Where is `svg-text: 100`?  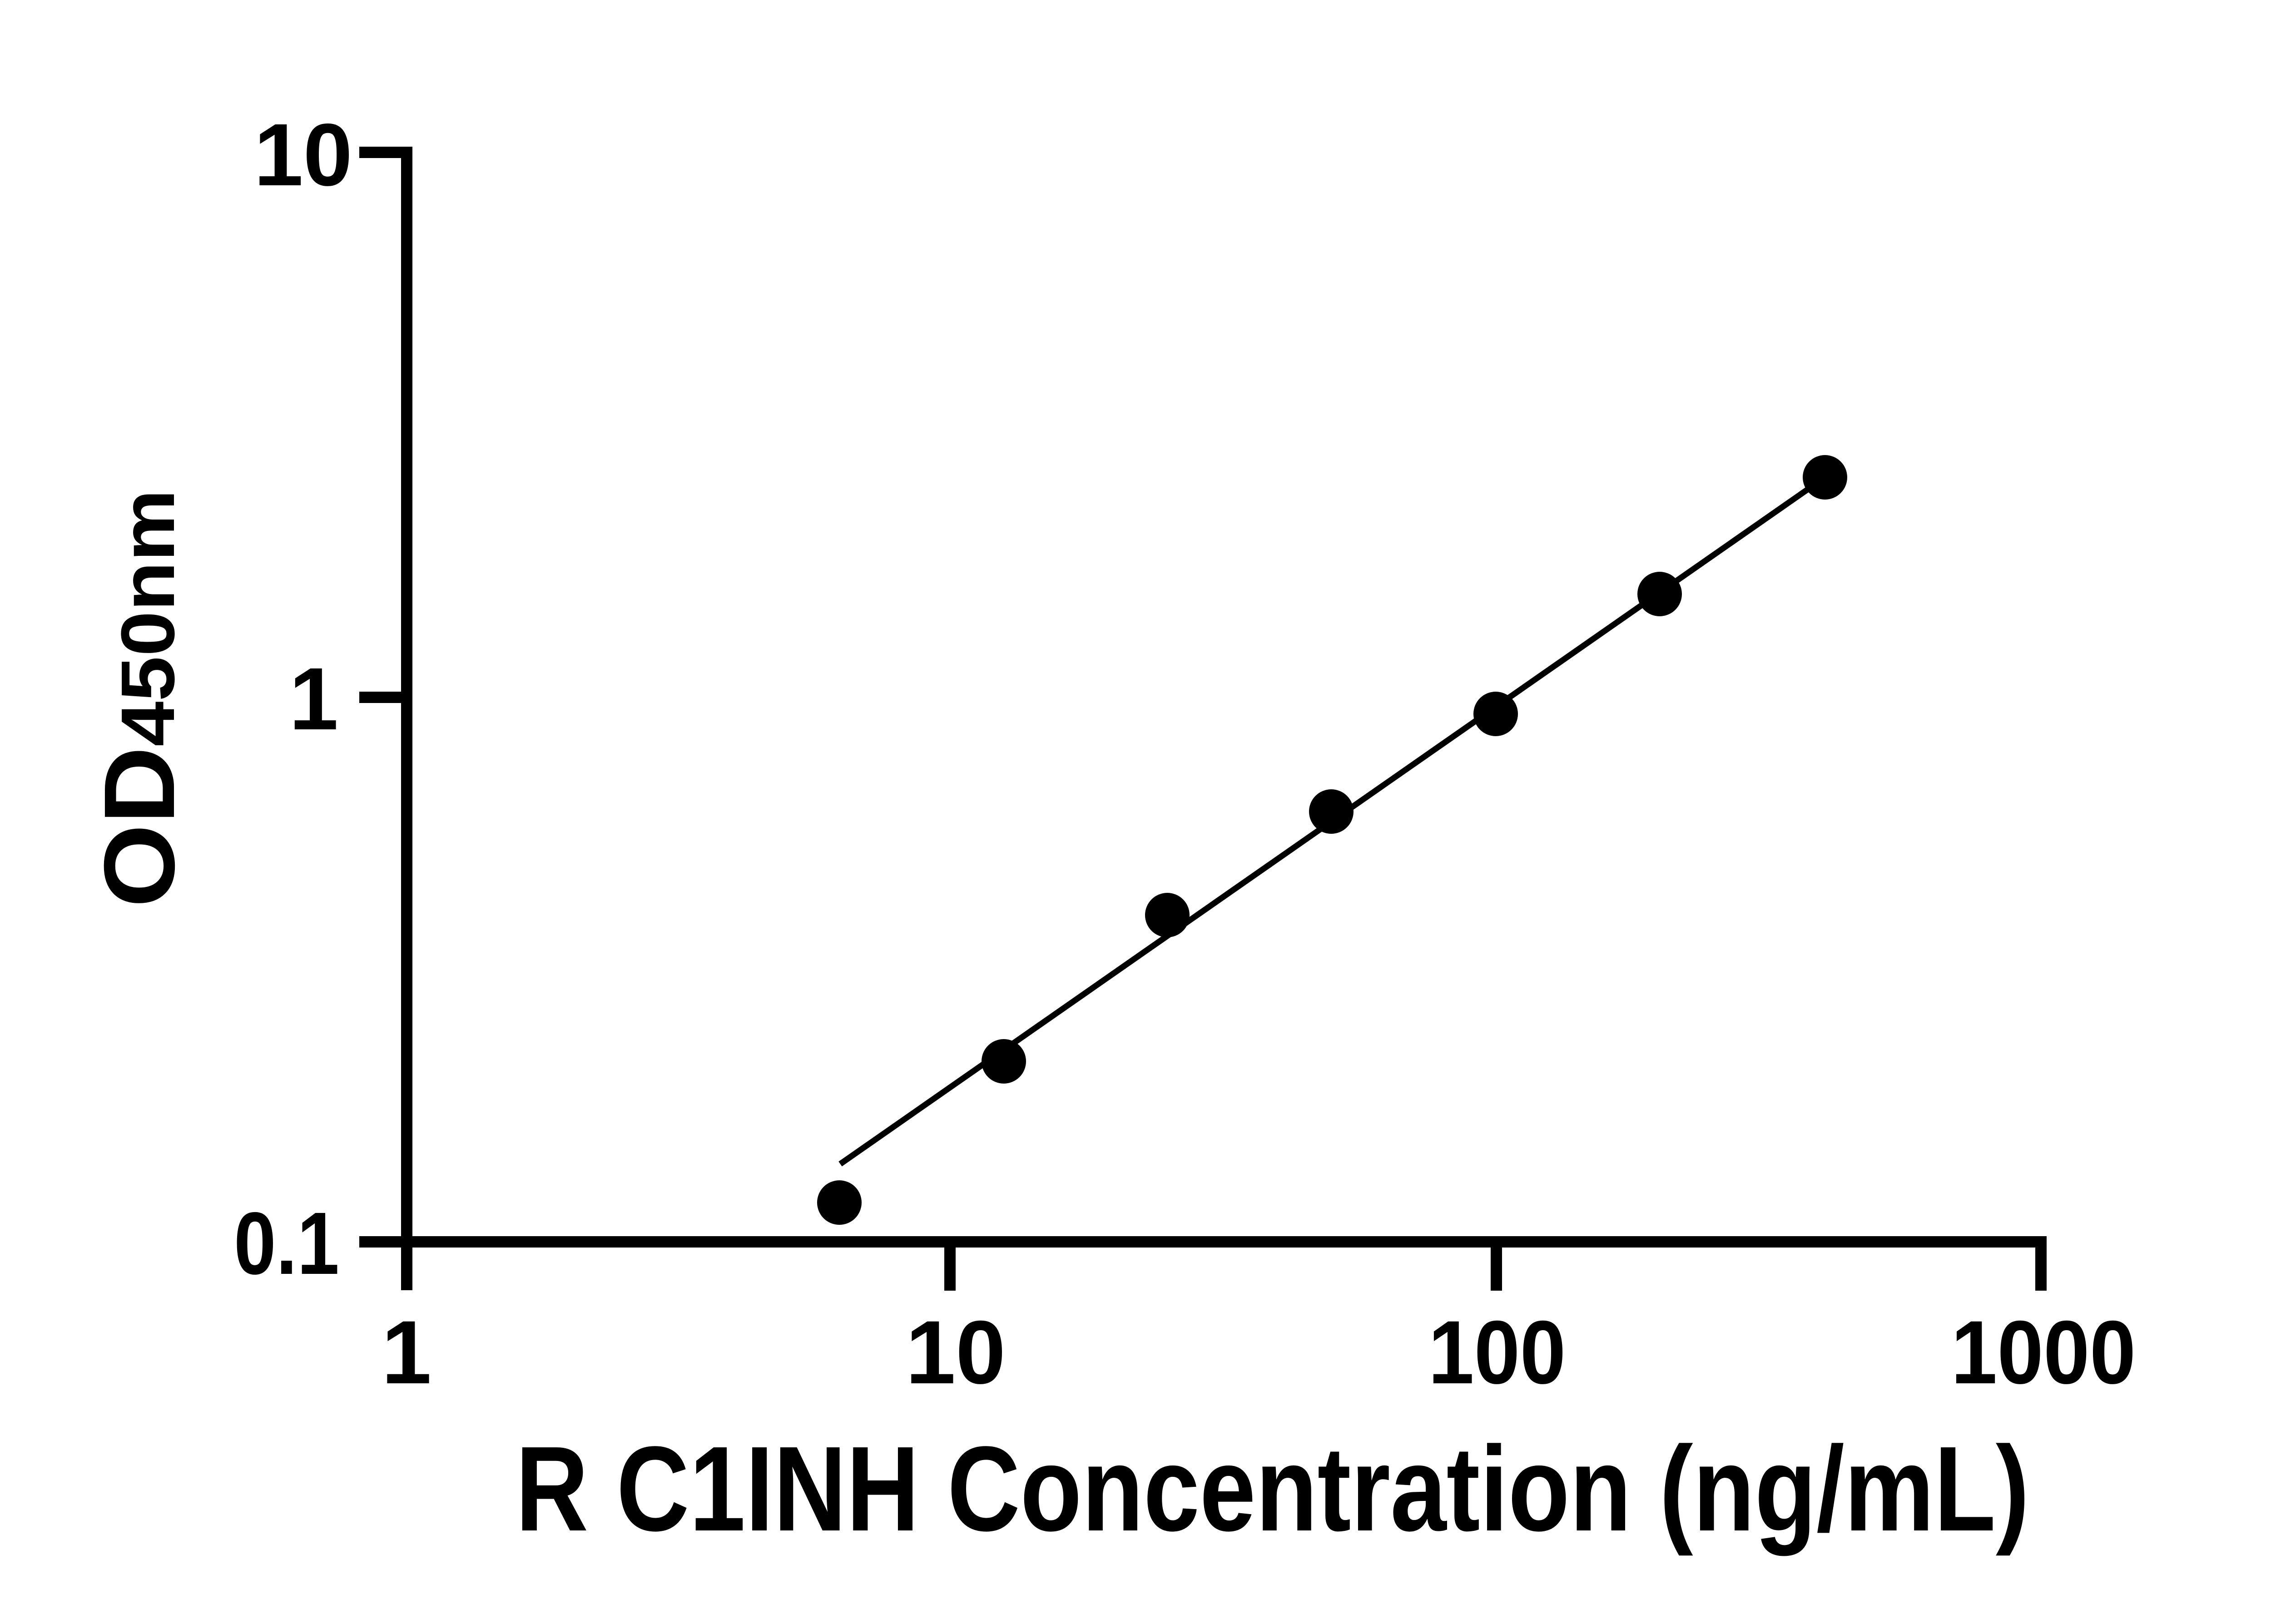
svg-text: 100 is located at coordinates (1497, 1352).